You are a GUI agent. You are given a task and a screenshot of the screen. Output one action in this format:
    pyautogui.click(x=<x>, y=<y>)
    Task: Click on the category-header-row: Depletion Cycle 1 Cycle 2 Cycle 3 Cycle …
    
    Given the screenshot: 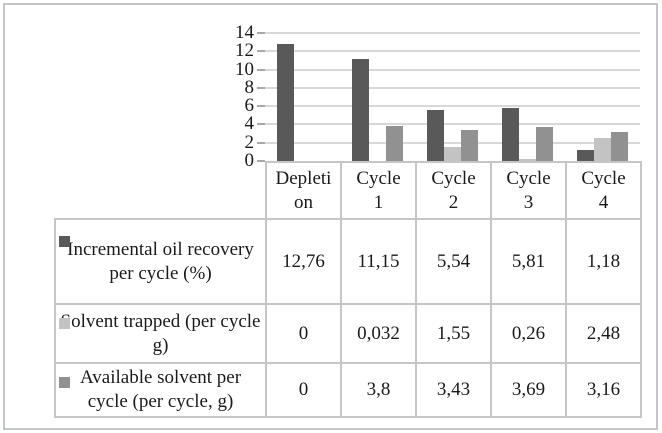 What is the action you would take?
    pyautogui.click(x=348, y=190)
    